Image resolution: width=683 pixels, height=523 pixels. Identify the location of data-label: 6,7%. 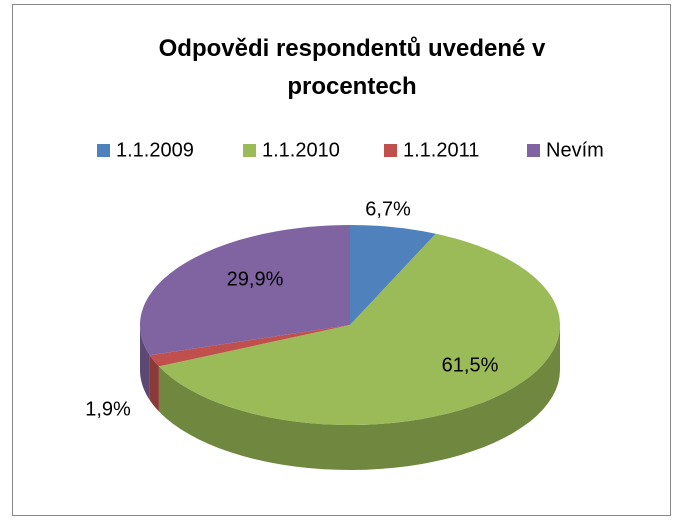
(388, 209).